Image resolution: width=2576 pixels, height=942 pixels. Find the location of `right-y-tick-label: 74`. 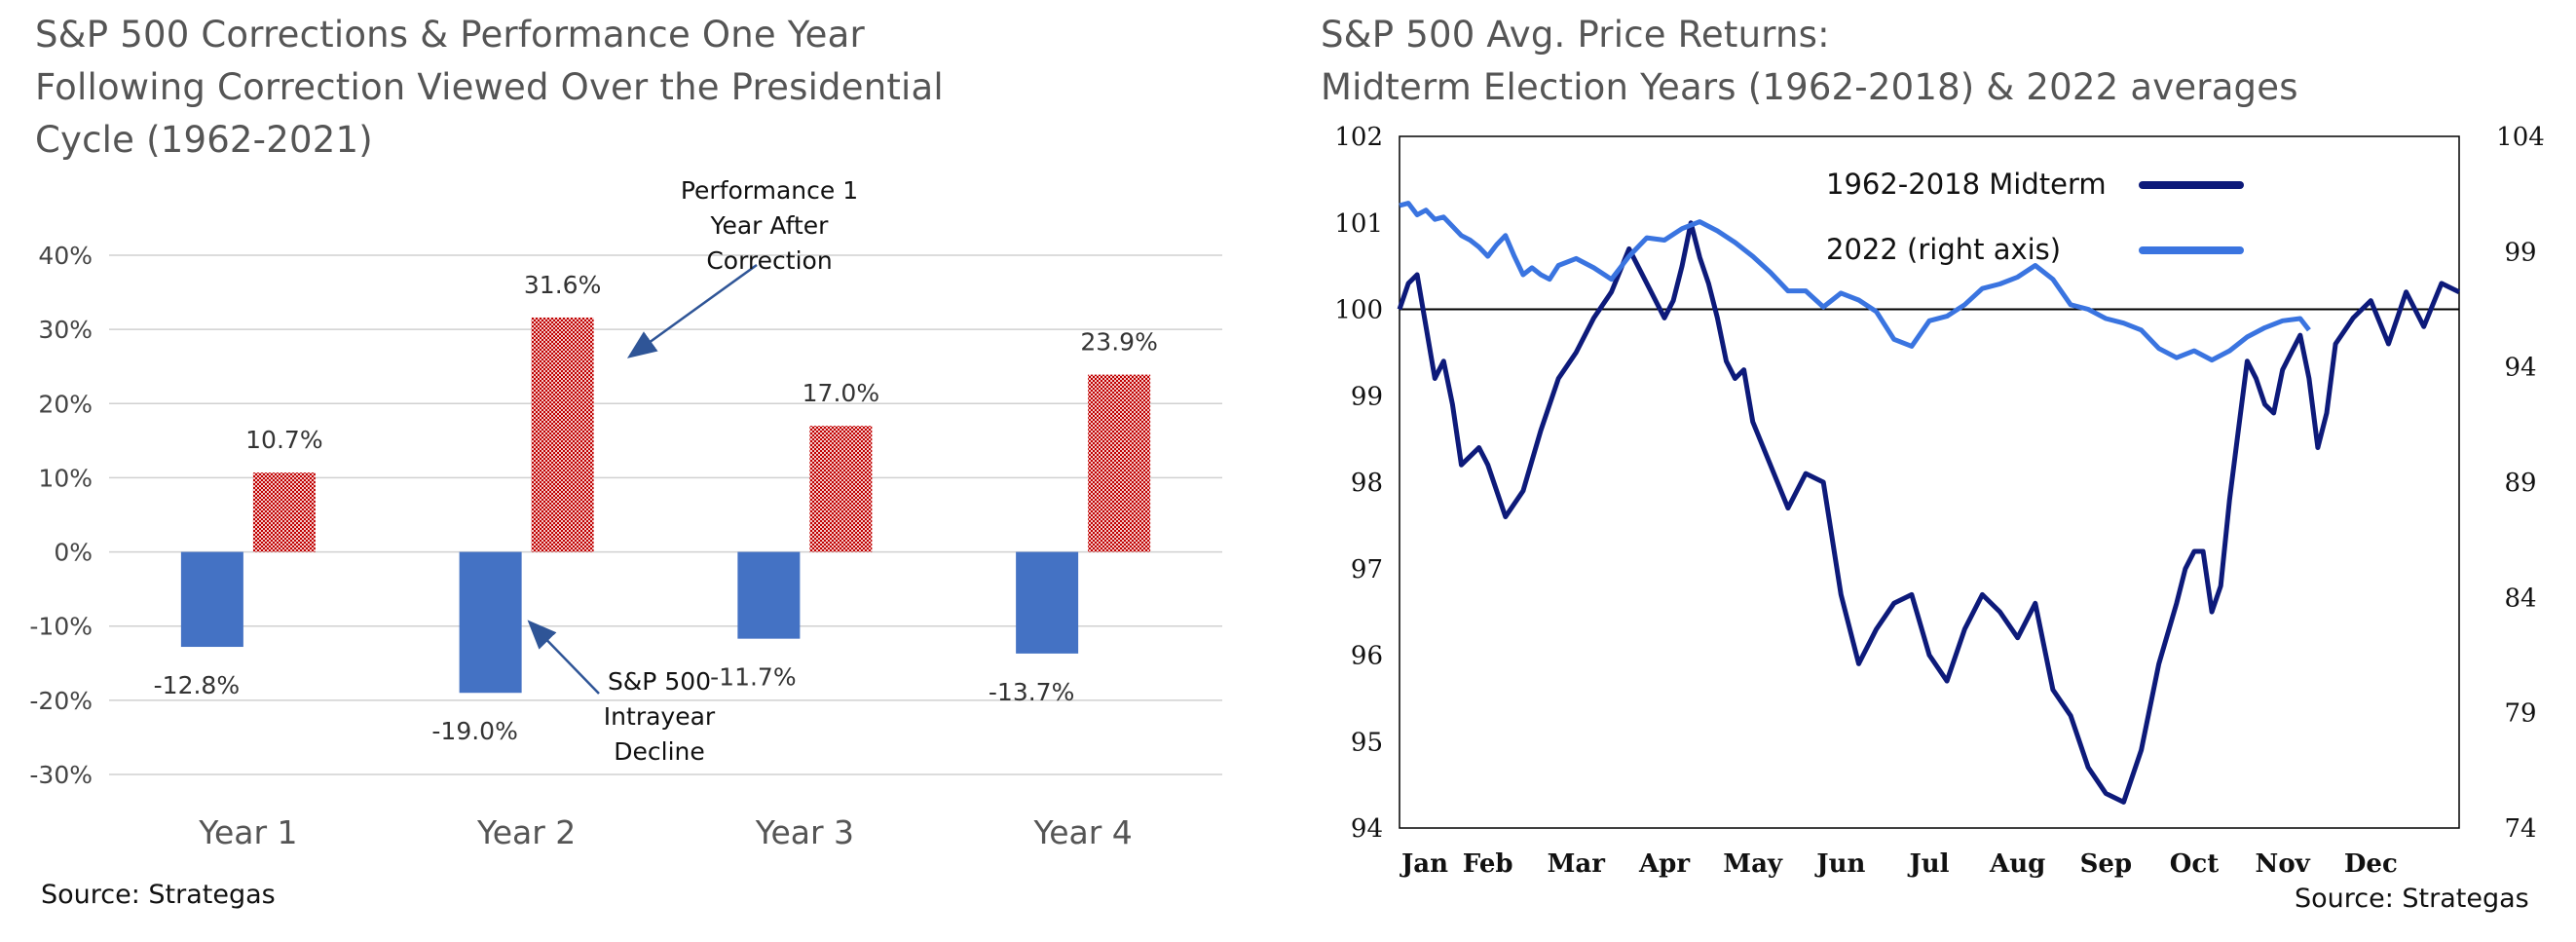

right-y-tick-label: 74 is located at coordinates (2520, 829).